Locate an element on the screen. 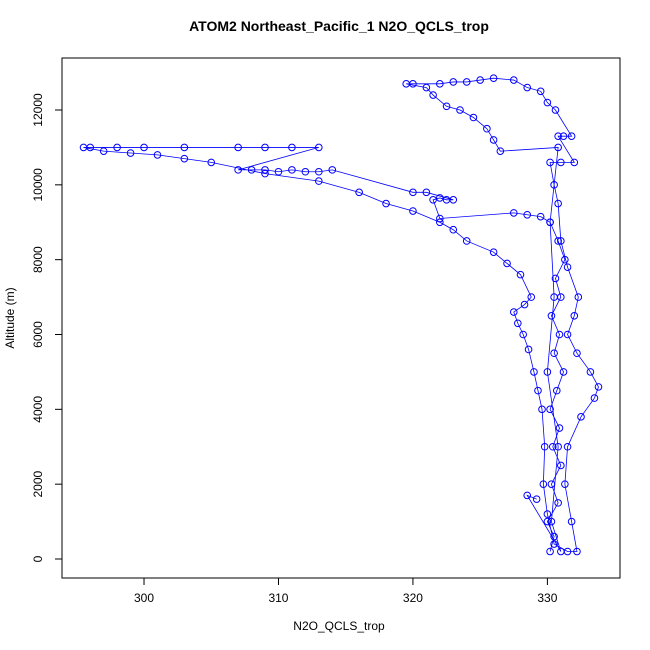 Image resolution: width=650 pixels, height=650 pixels. x-tick-label: 300 is located at coordinates (144, 598).